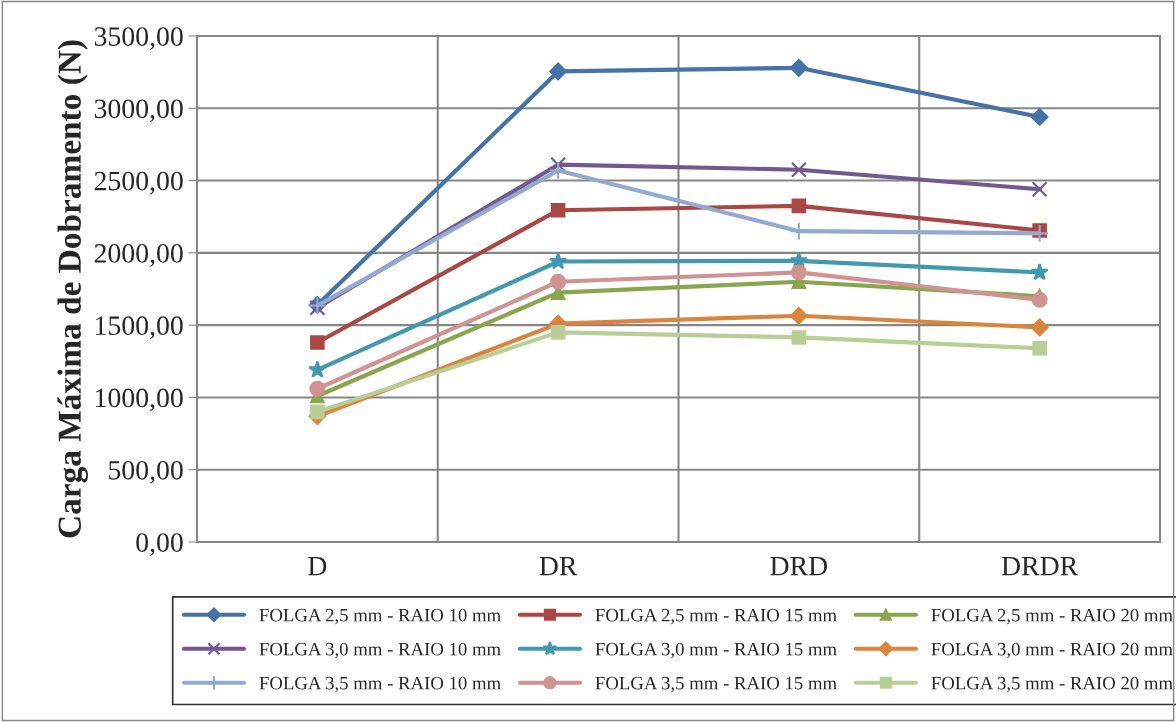 This screenshot has width=1176, height=722. Describe the element at coordinates (380, 650) in the screenshot. I see `legend-label: FOLGA 3,0 mm - RAIO 10 mm` at that location.